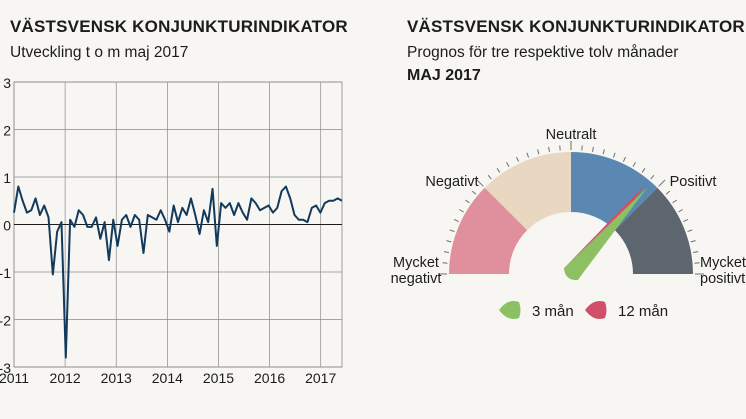 This screenshot has width=746, height=419. I want to click on x-tick-label: 2012, so click(65, 378).